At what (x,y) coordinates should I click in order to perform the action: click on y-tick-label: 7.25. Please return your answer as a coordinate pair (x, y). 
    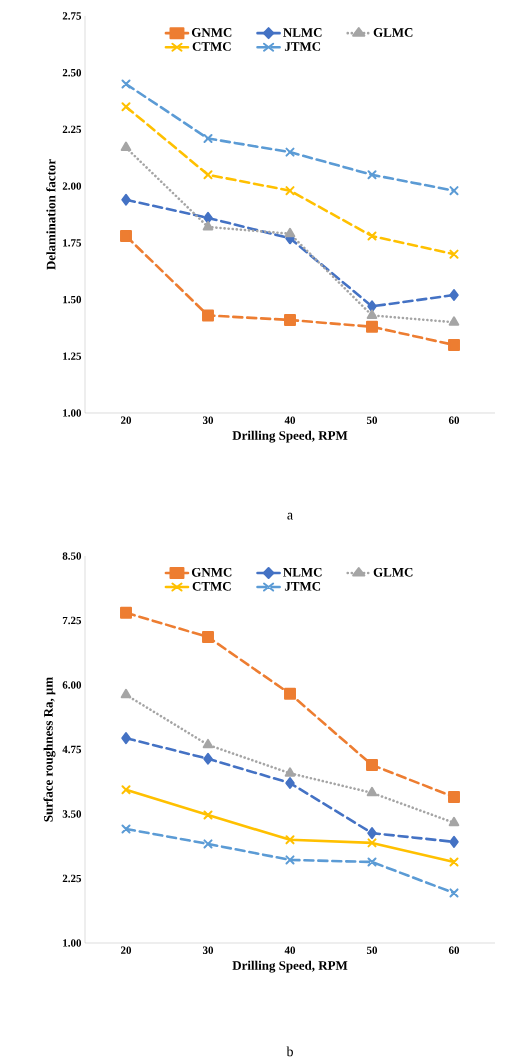
    Looking at the image, I should click on (72, 620).